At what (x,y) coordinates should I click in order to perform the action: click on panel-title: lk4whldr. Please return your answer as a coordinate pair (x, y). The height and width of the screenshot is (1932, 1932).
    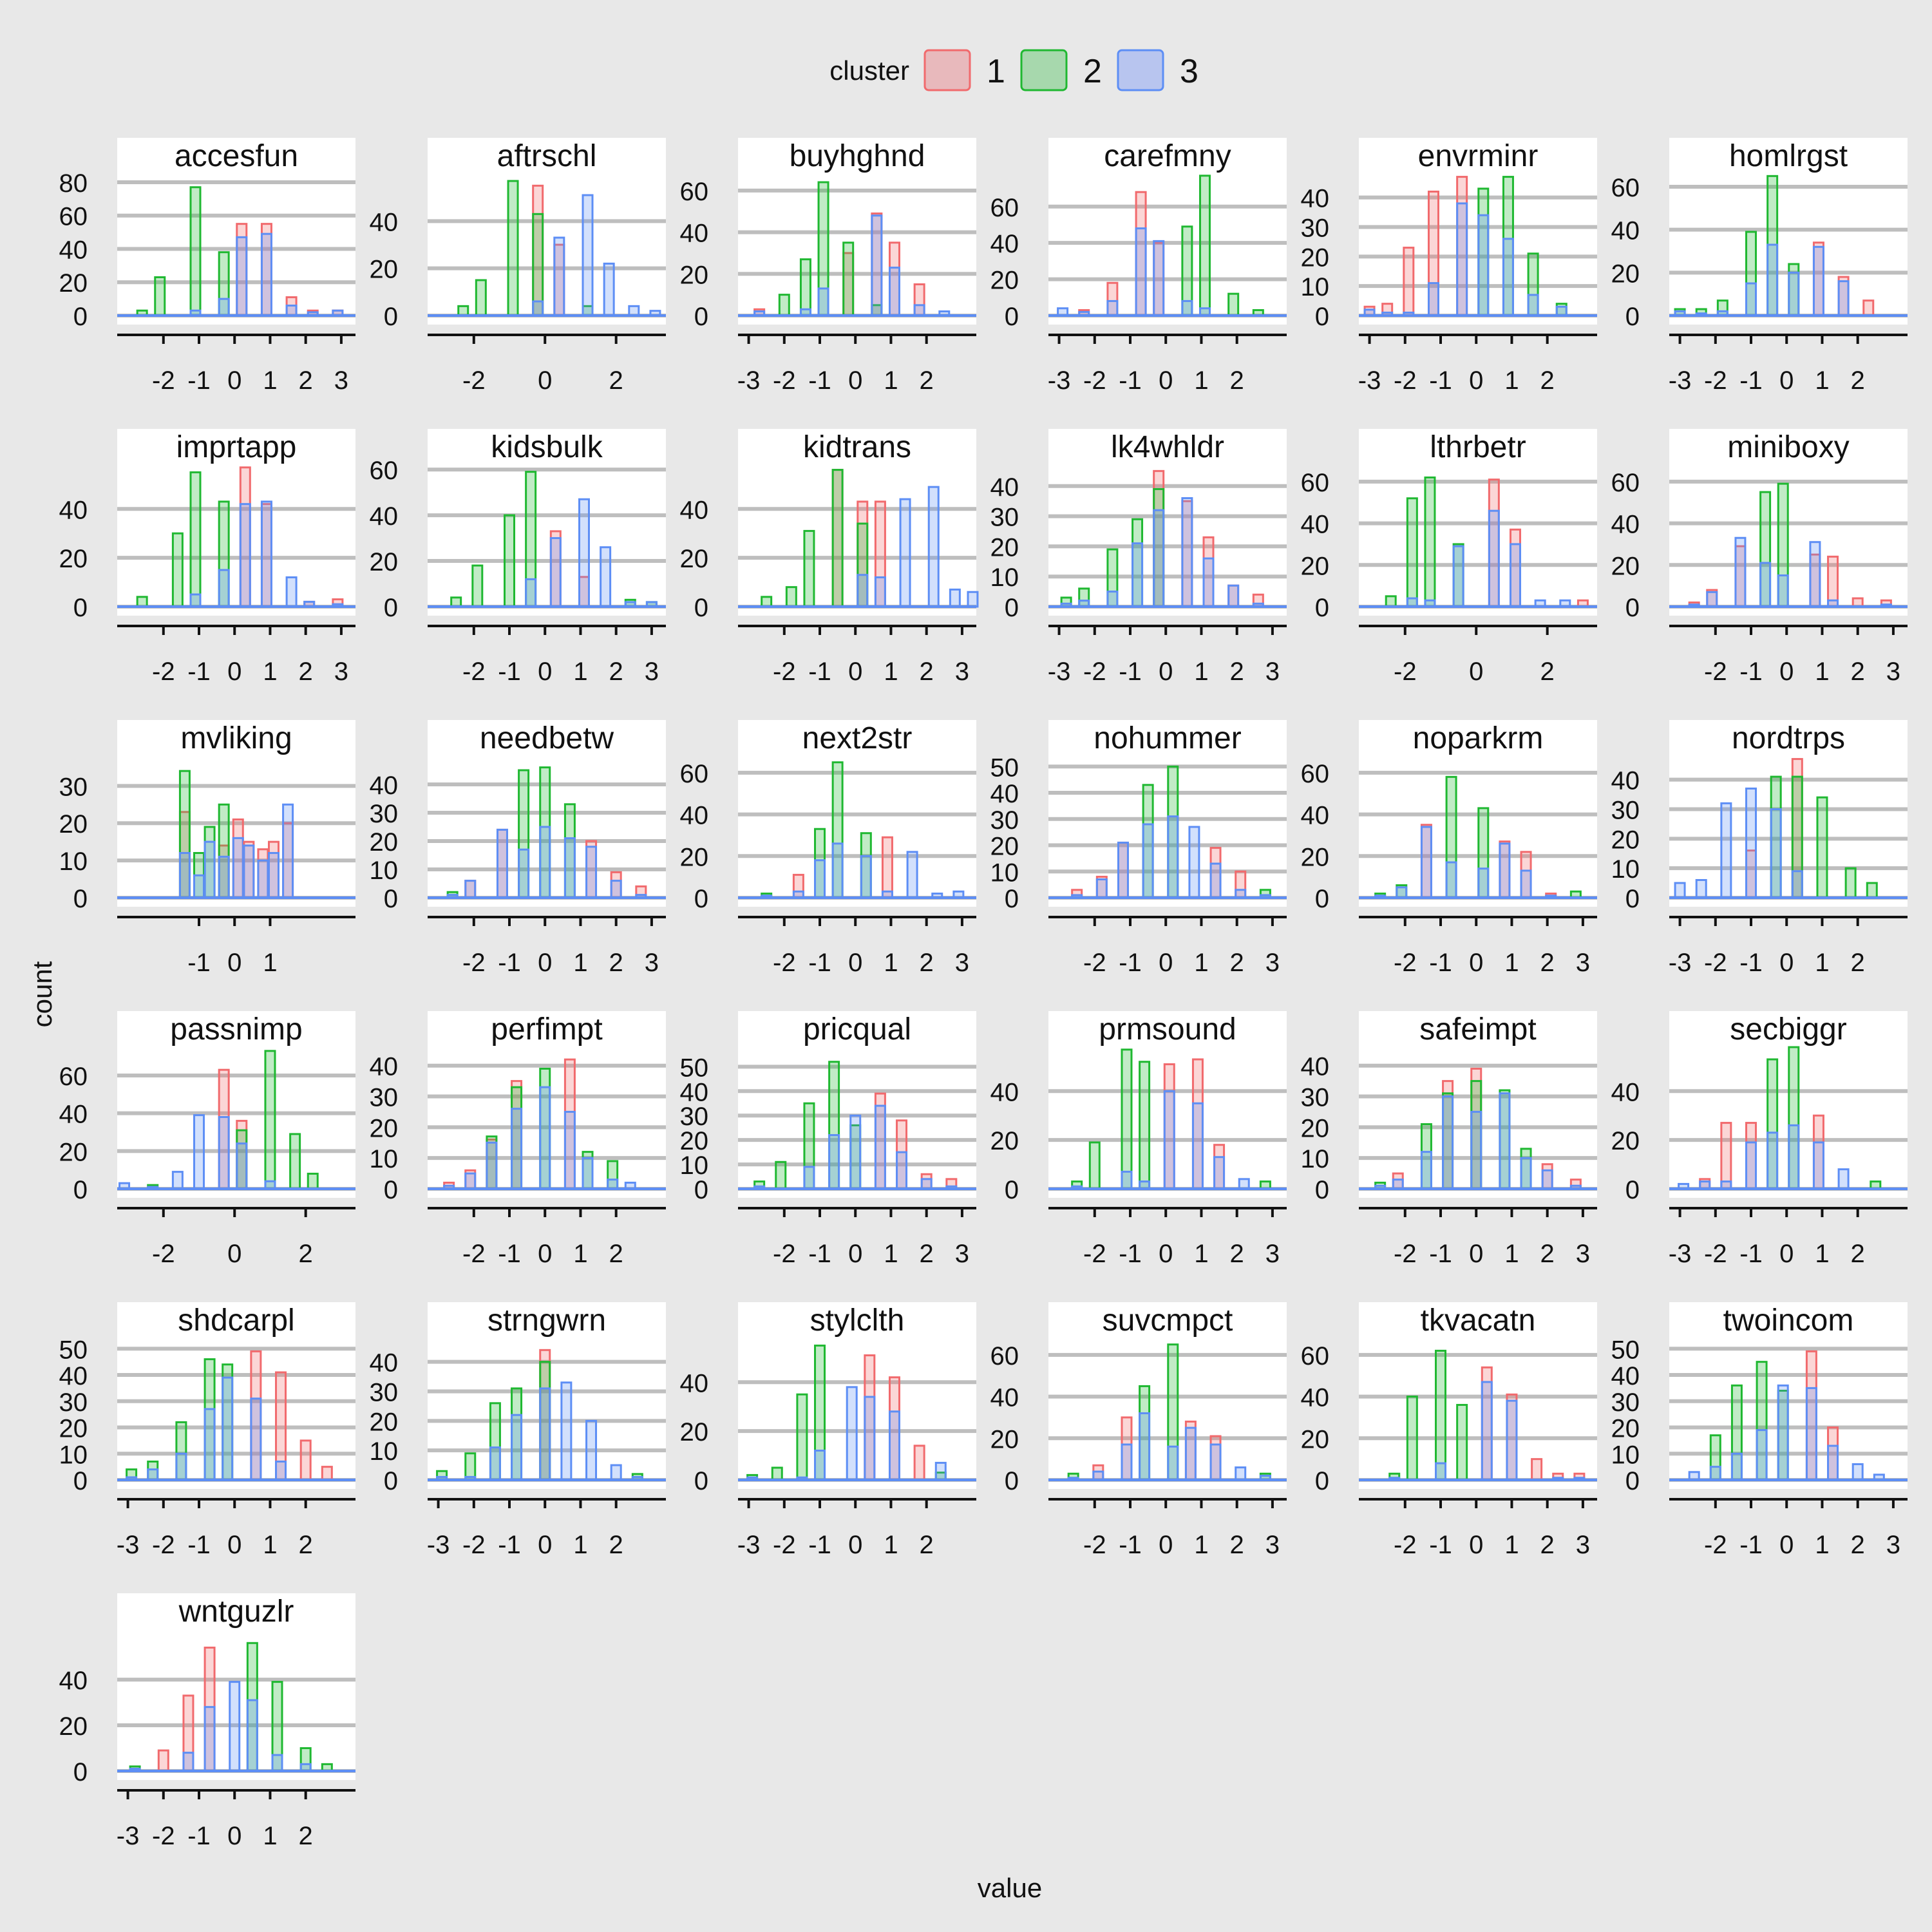
    Looking at the image, I should click on (1167, 447).